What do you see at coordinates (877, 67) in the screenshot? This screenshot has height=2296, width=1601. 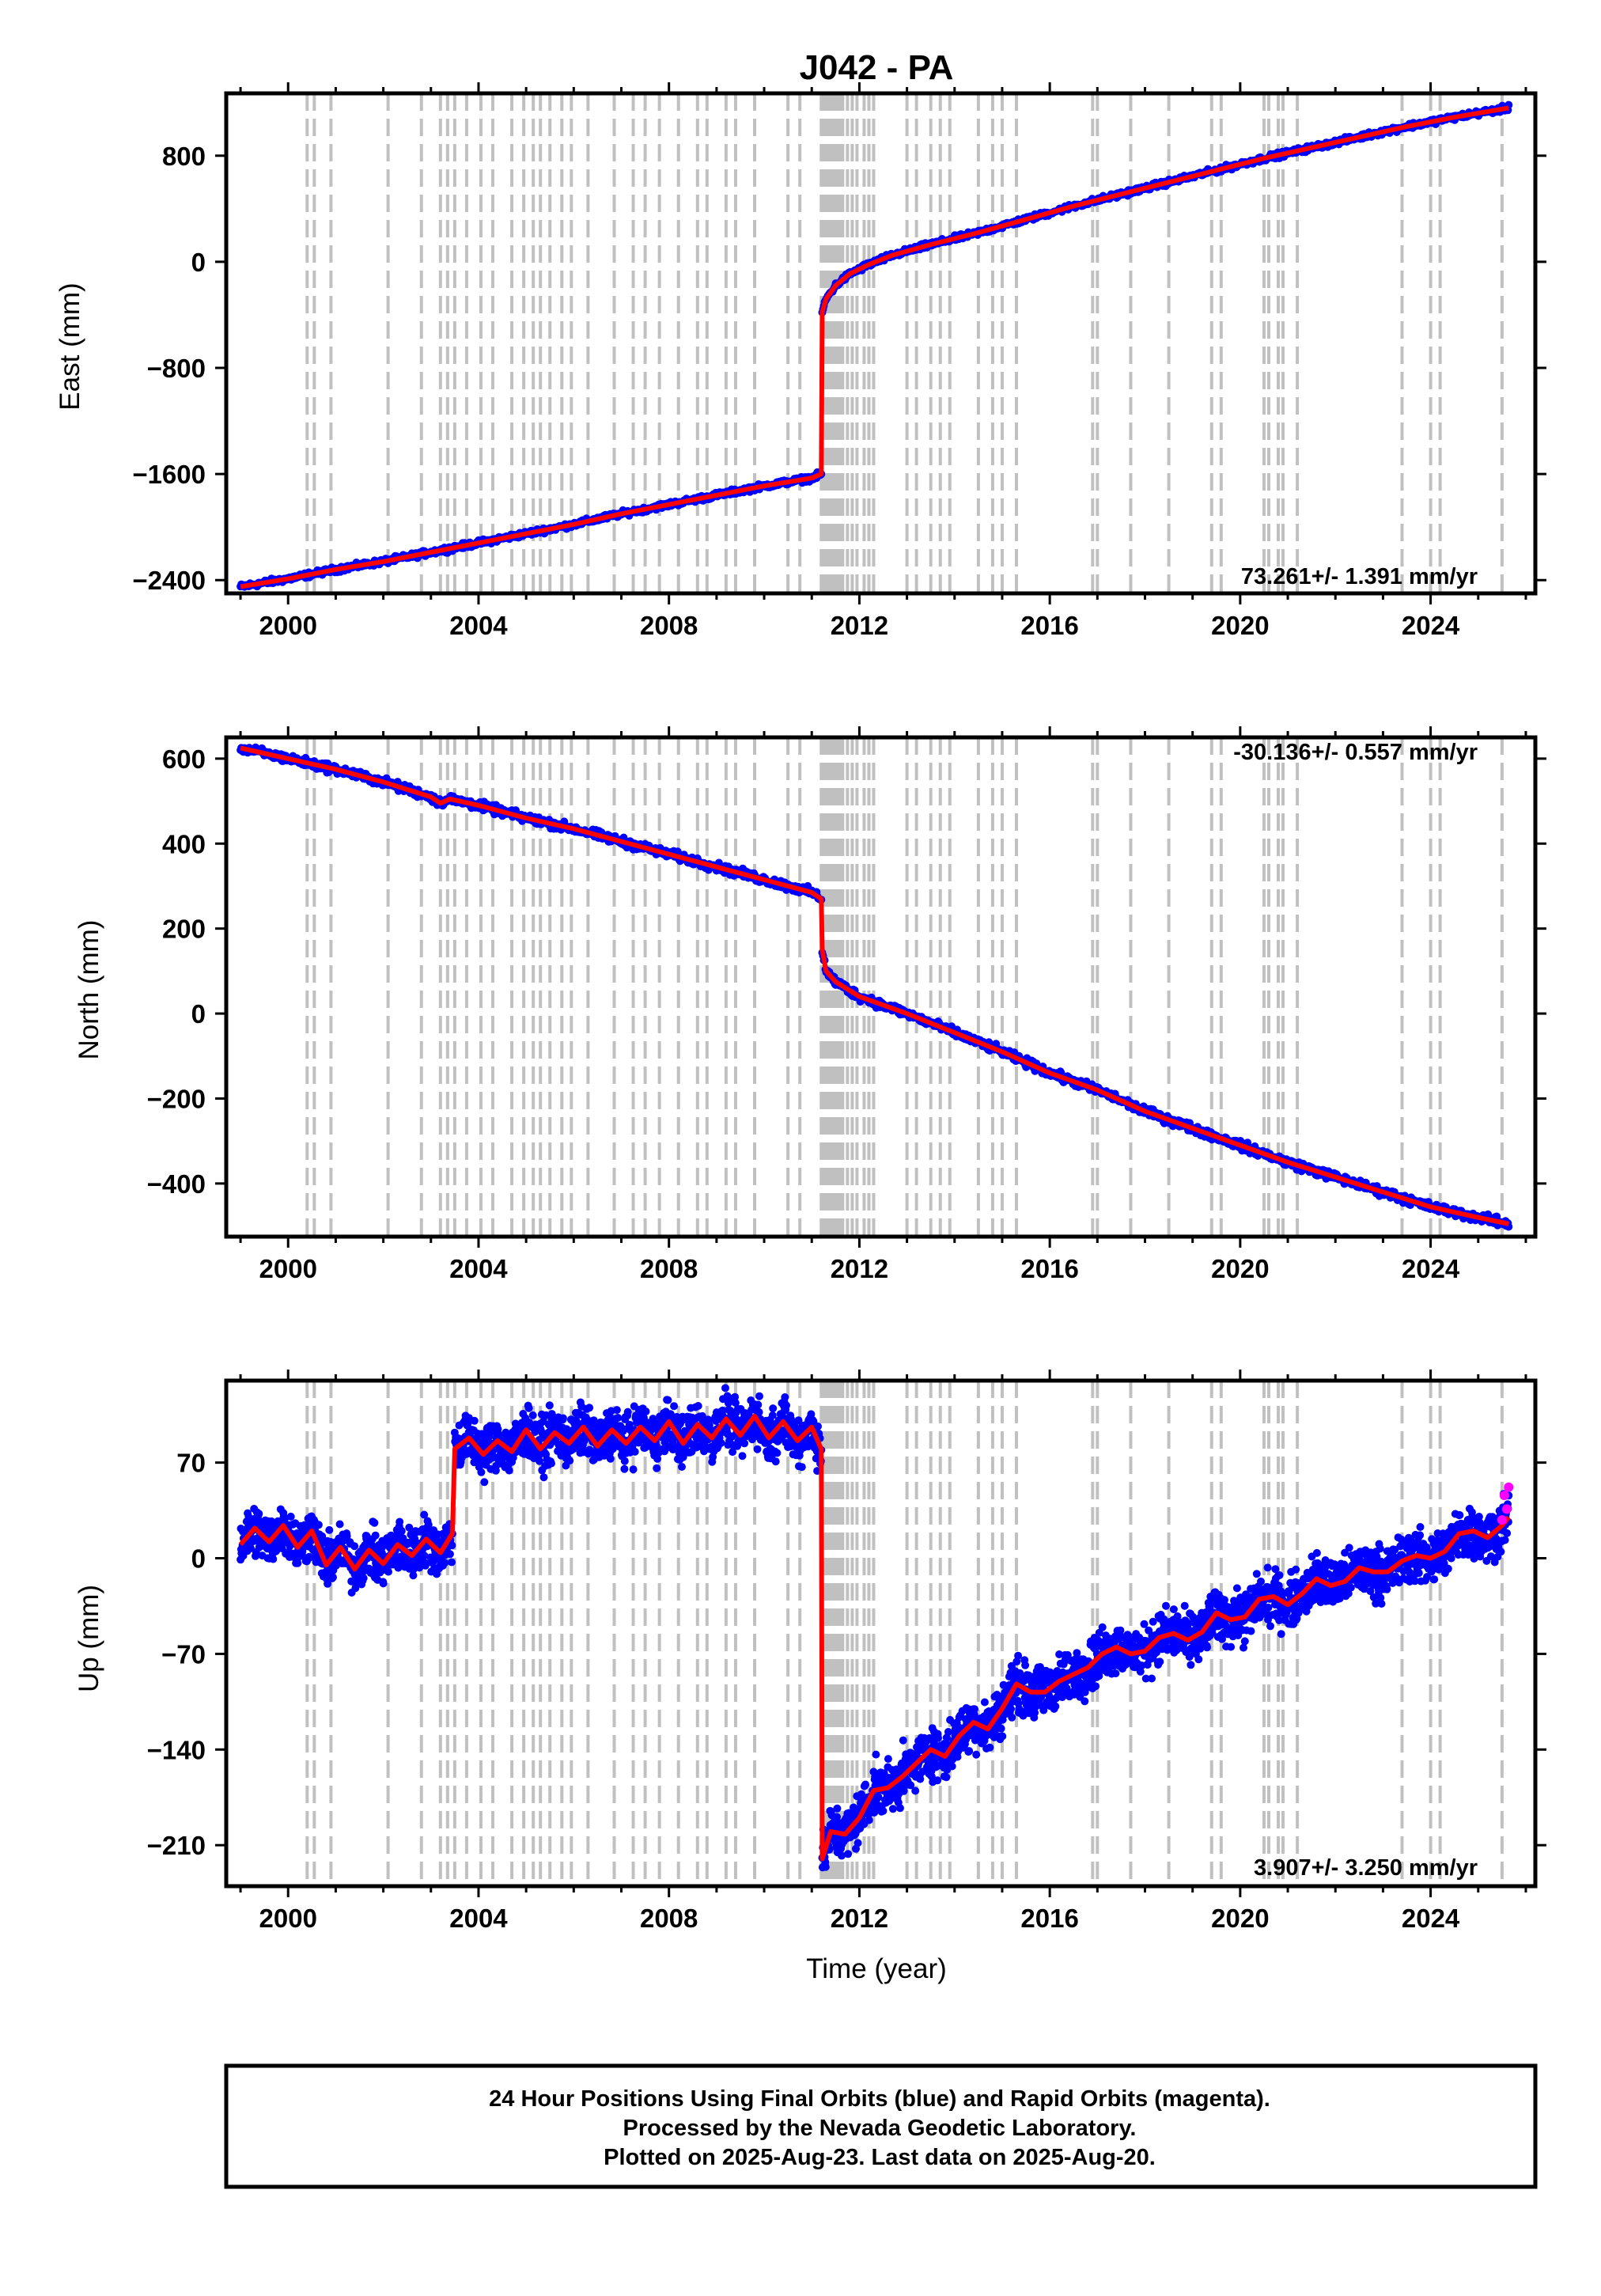 I see `chart-title: J042 - PA` at bounding box center [877, 67].